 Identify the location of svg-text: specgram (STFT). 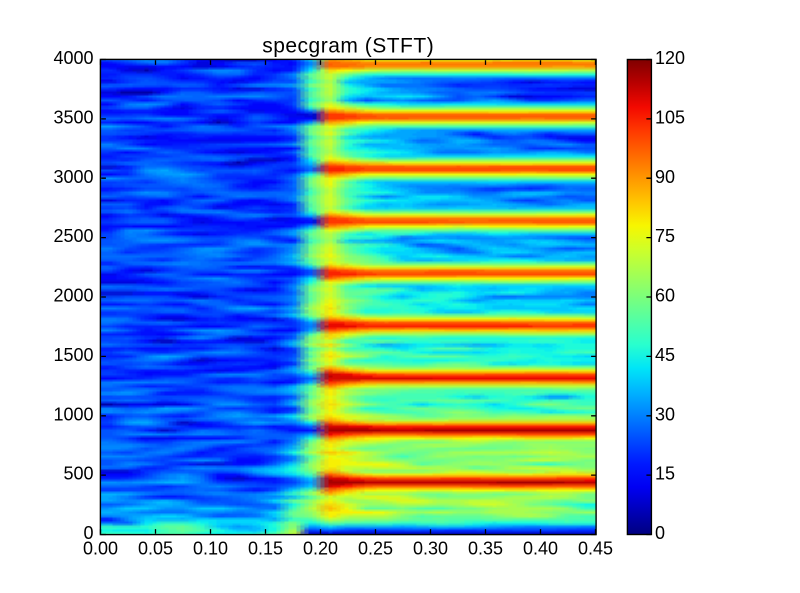
(348, 45).